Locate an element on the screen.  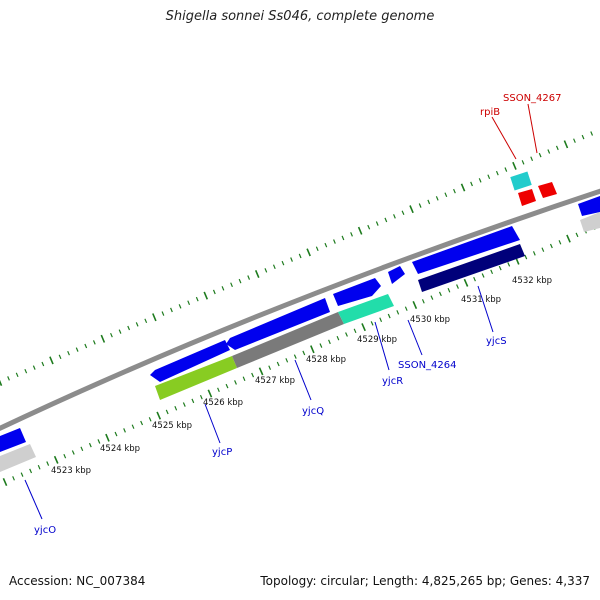
kbp-label-4526: 4526 kbp is located at coordinates (223, 403).